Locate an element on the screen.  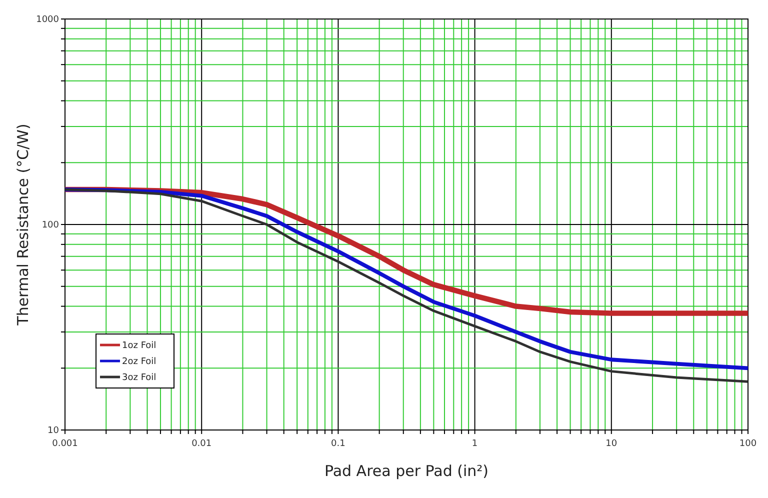
y-tick-label: 1000 is located at coordinates (48, 20).